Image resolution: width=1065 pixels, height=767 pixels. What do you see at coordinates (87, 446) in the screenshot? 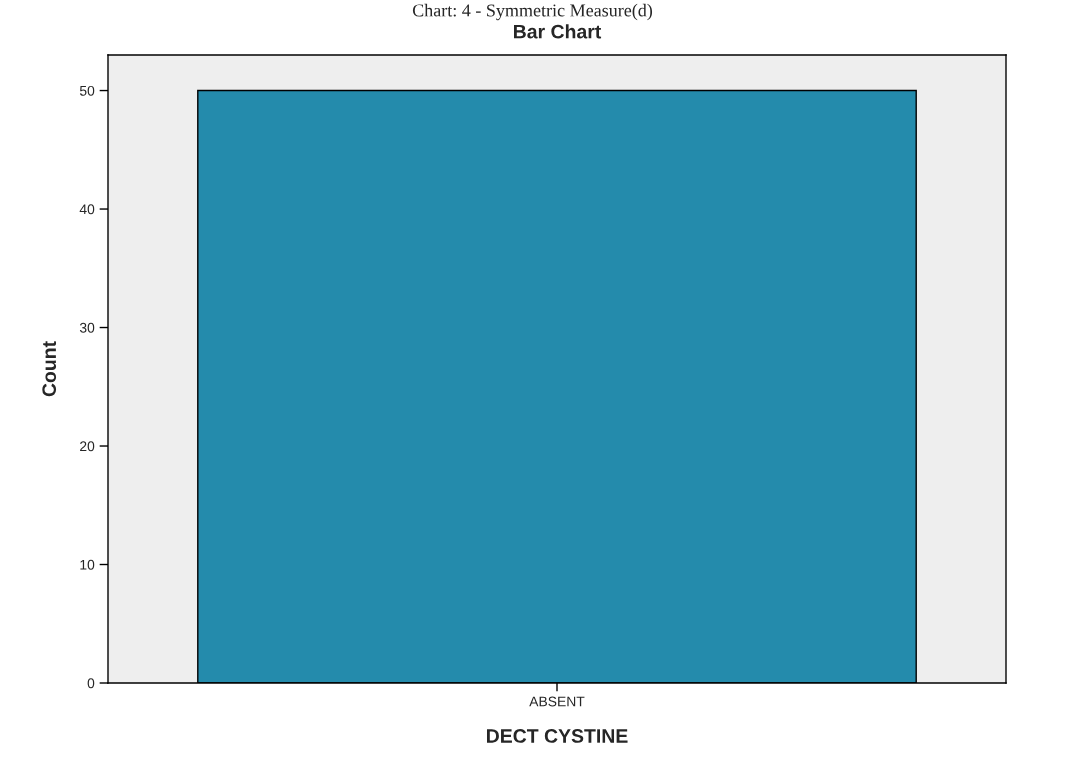
I see `y-tick-label: 20` at bounding box center [87, 446].